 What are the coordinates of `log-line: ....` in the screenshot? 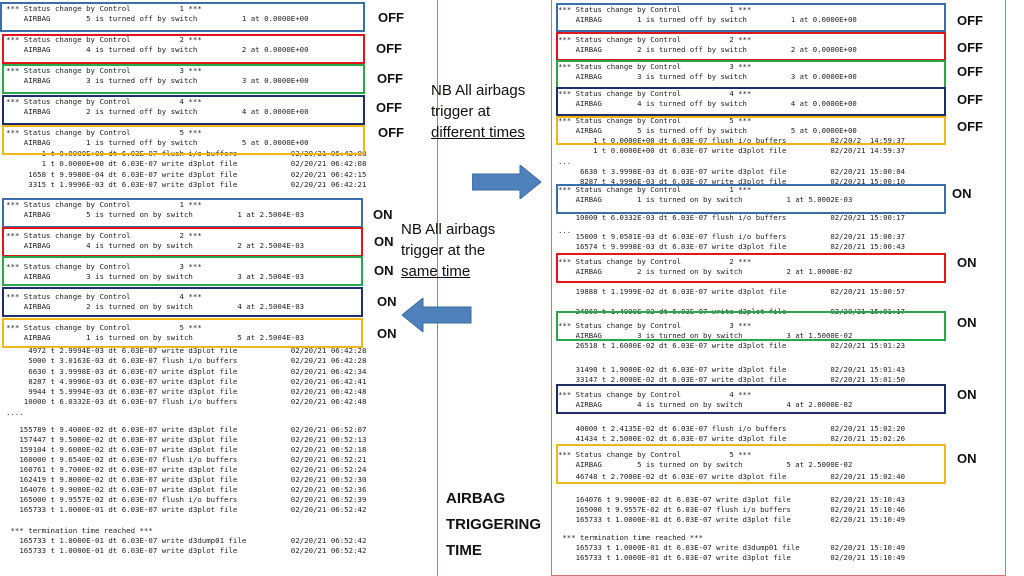 It's located at (15, 412).